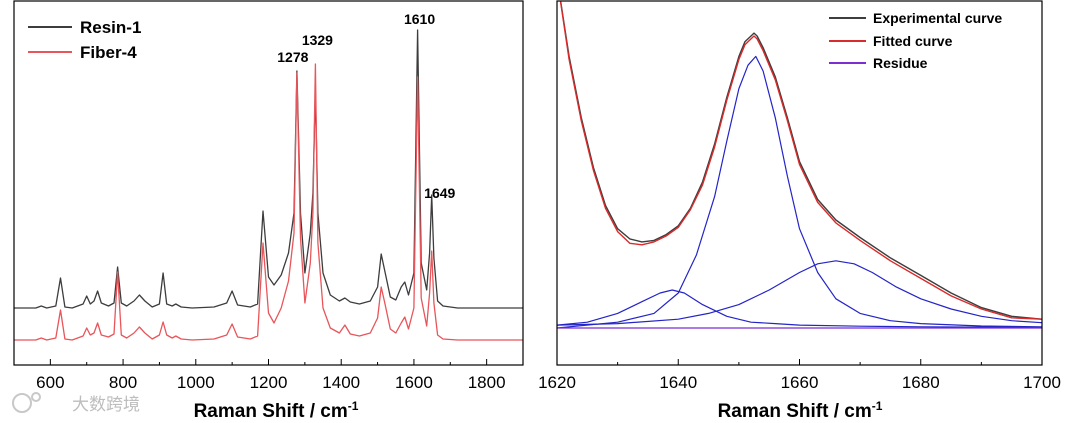 The height and width of the screenshot is (423, 1080). What do you see at coordinates (106, 404) in the screenshot?
I see `watermark-text: 大数跨境` at bounding box center [106, 404].